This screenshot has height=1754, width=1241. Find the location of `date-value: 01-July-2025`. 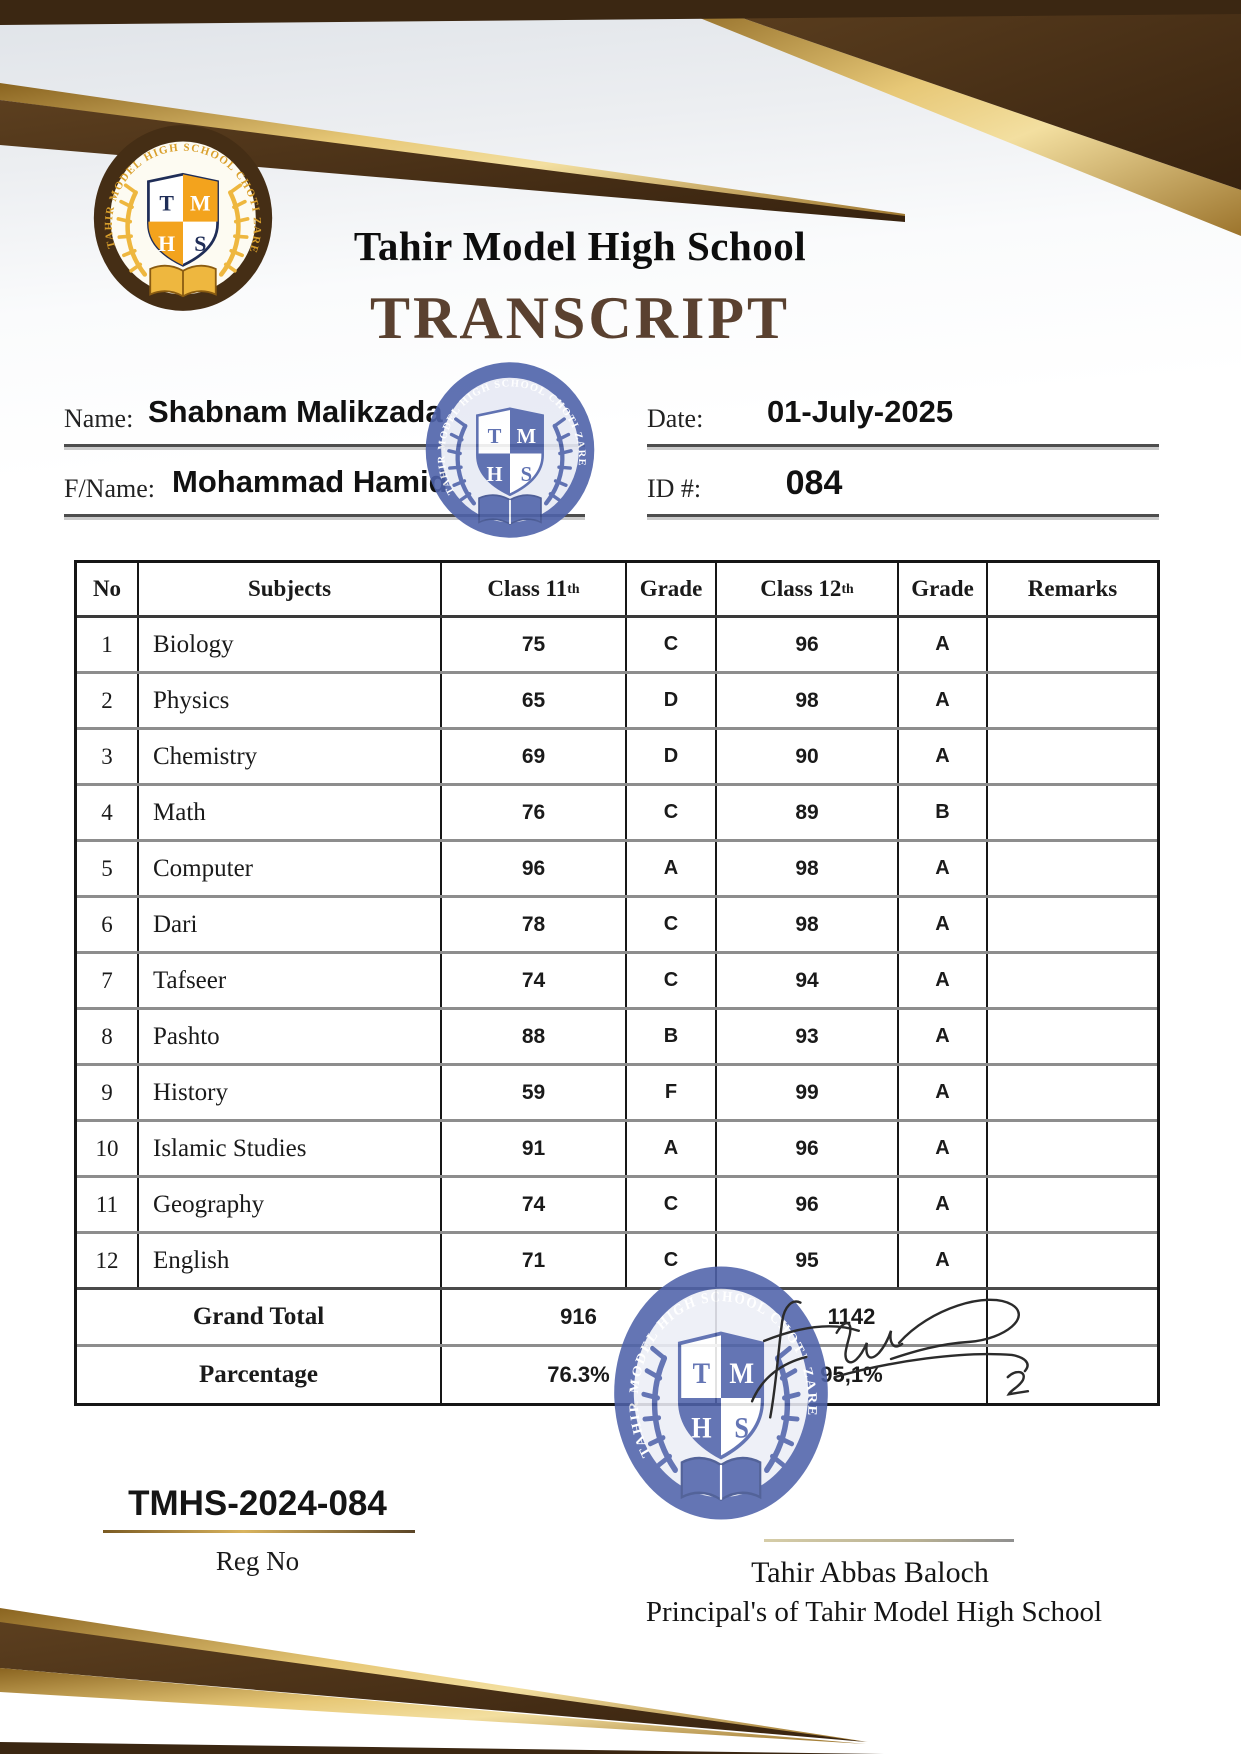

date-value: 01-July-2025 is located at coordinates (860, 411).